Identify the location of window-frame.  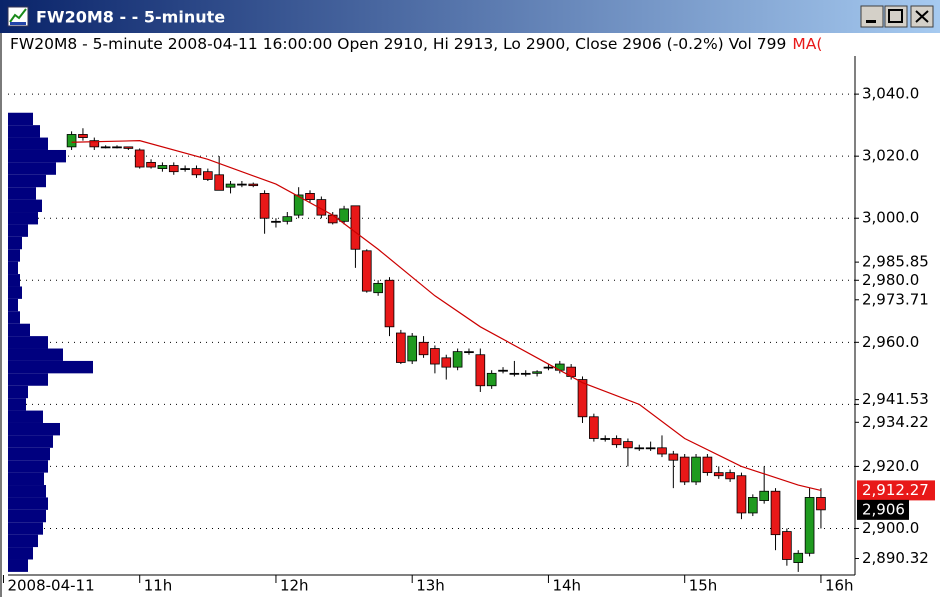
(1, 315).